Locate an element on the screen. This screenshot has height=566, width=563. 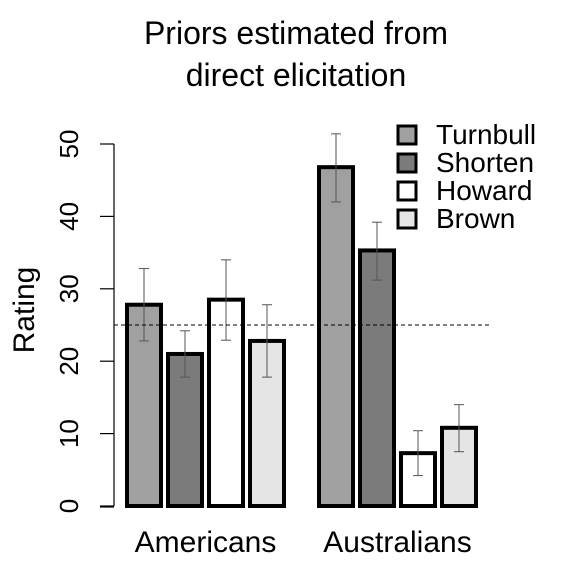
y-tick-label: 40 is located at coordinates (69, 216).